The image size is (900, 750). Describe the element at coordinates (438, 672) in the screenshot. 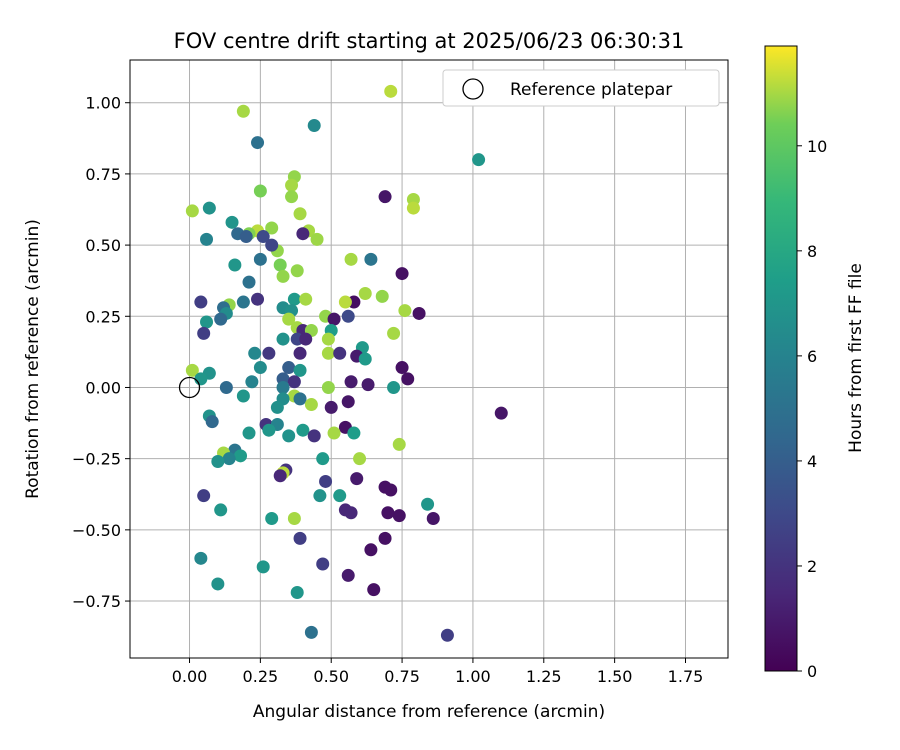

I see `x-axis-ticks: 0.00 0.25 0.50 0.75 1.00 1.25 1.50 1.75` at that location.